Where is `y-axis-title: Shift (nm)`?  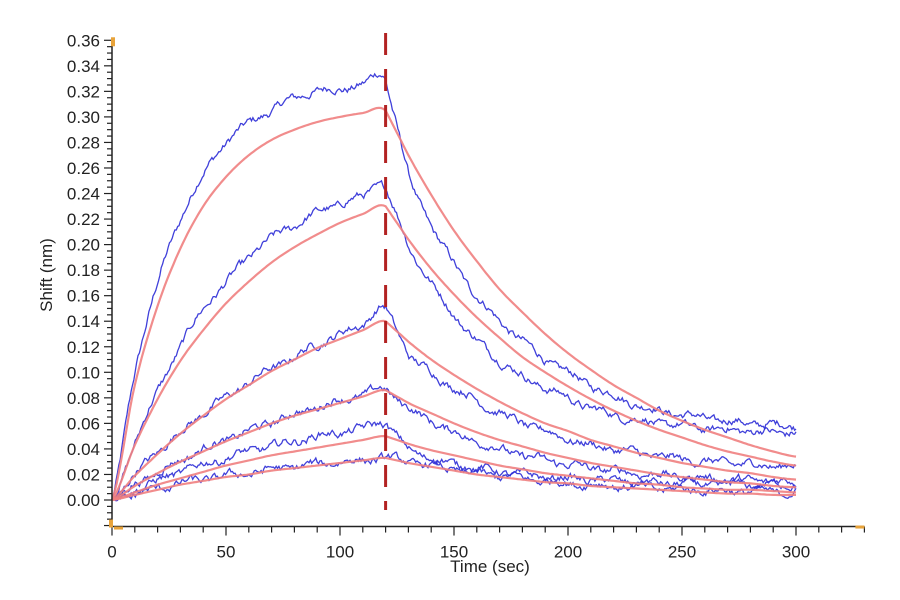 y-axis-title: Shift (nm) is located at coordinates (46, 275).